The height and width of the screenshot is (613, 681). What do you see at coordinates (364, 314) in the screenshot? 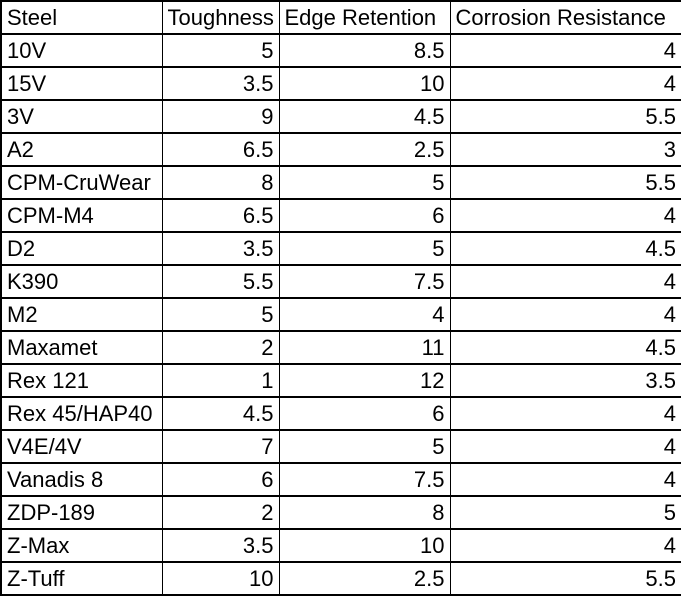
I see `edge-retention-value-cell: 4` at bounding box center [364, 314].